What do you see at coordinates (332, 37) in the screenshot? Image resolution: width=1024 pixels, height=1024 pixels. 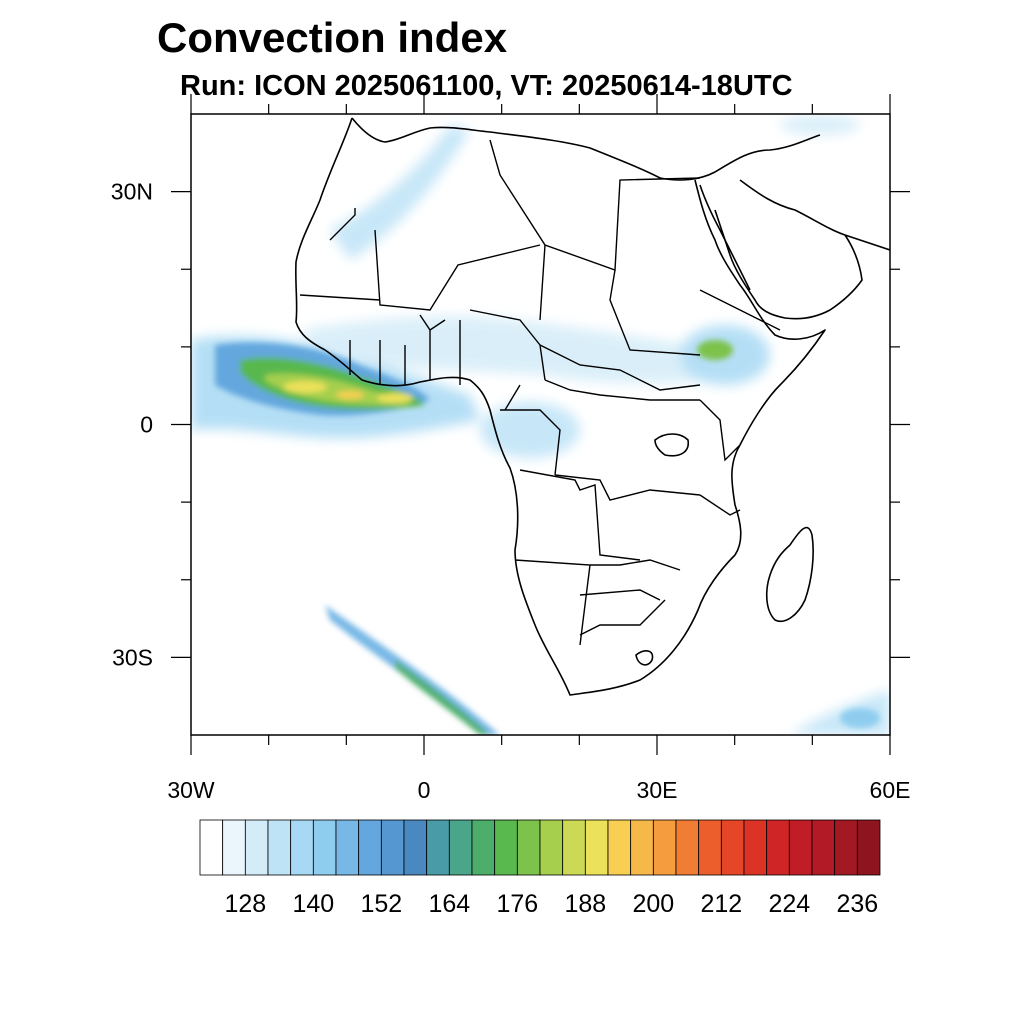 I see `map-title: Convection index` at bounding box center [332, 37].